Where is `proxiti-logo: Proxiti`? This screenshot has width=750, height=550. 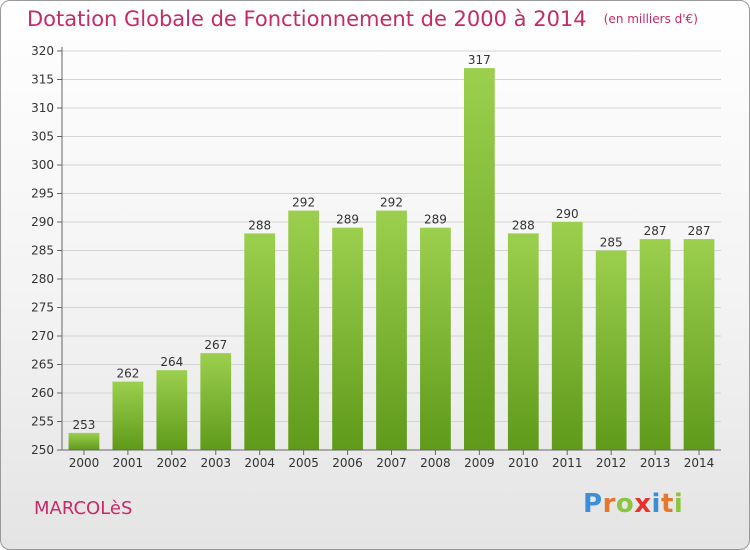 proxiti-logo: Proxiti is located at coordinates (633, 504).